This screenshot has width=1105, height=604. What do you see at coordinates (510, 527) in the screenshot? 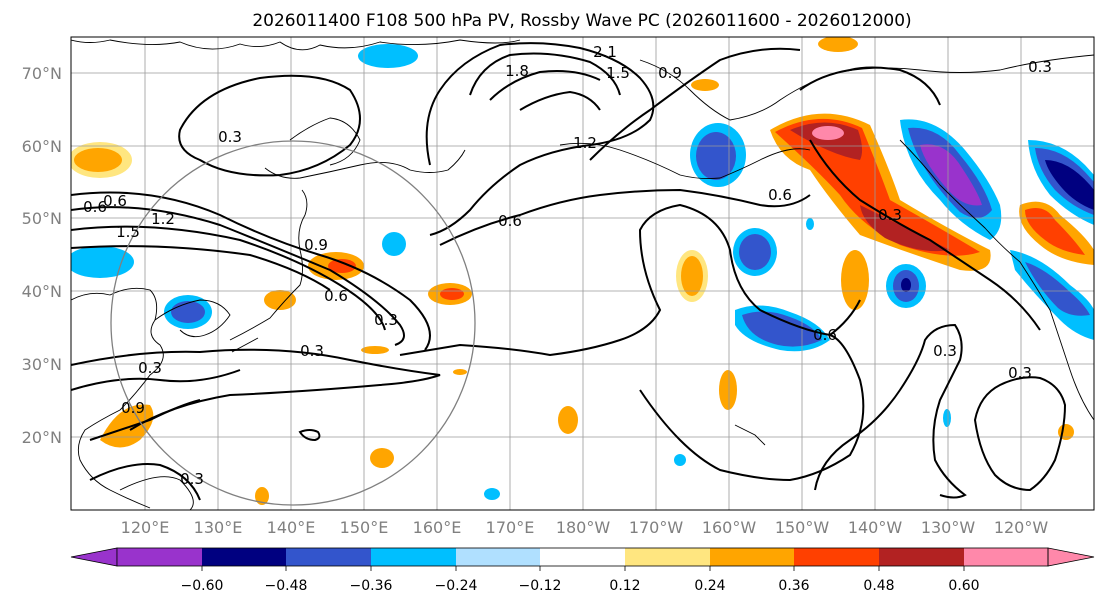
I see `lon-label: 170°E` at bounding box center [510, 527].